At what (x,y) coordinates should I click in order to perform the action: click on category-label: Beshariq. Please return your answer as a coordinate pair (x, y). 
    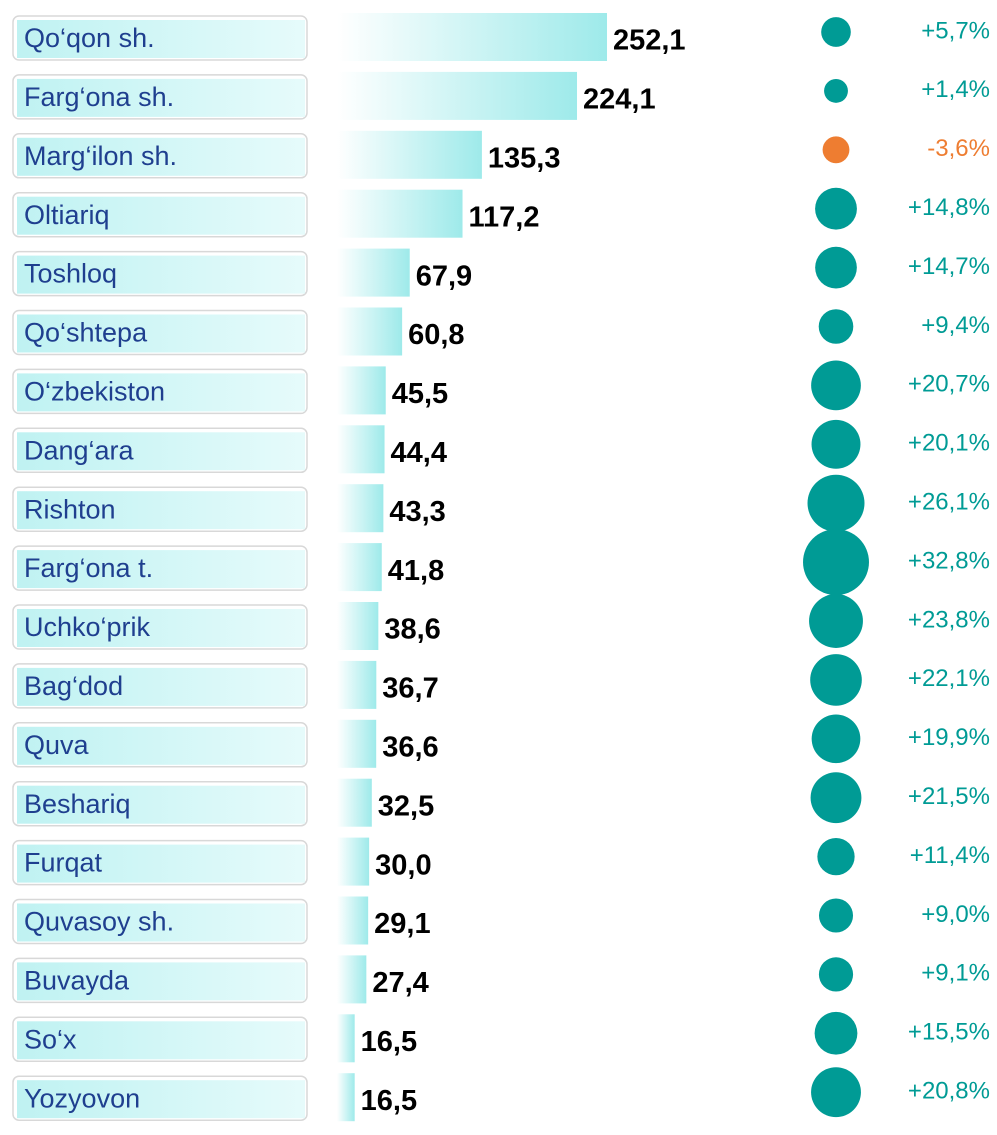
    Looking at the image, I should click on (77, 804).